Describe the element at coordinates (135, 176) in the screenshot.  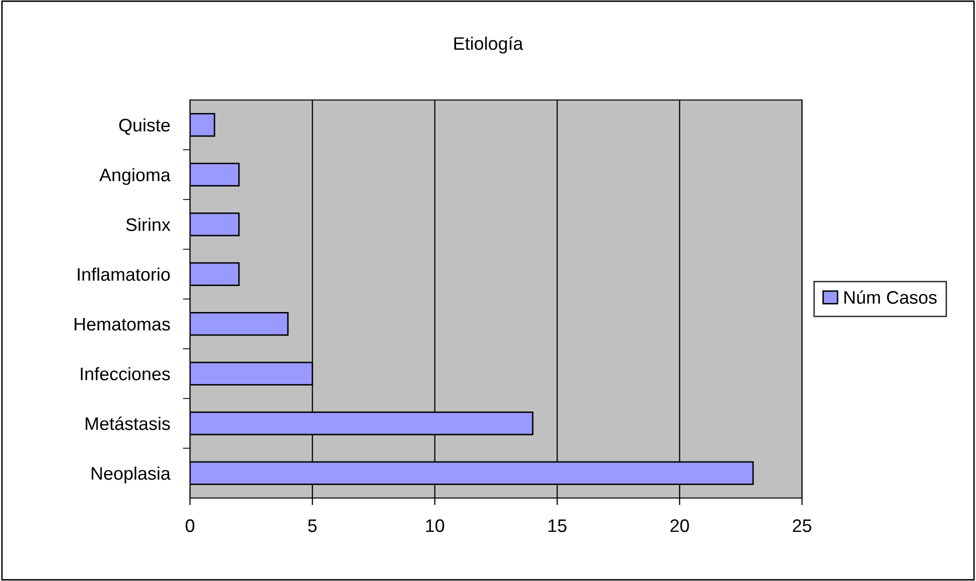
I see `y-tick-label: Angioma` at that location.